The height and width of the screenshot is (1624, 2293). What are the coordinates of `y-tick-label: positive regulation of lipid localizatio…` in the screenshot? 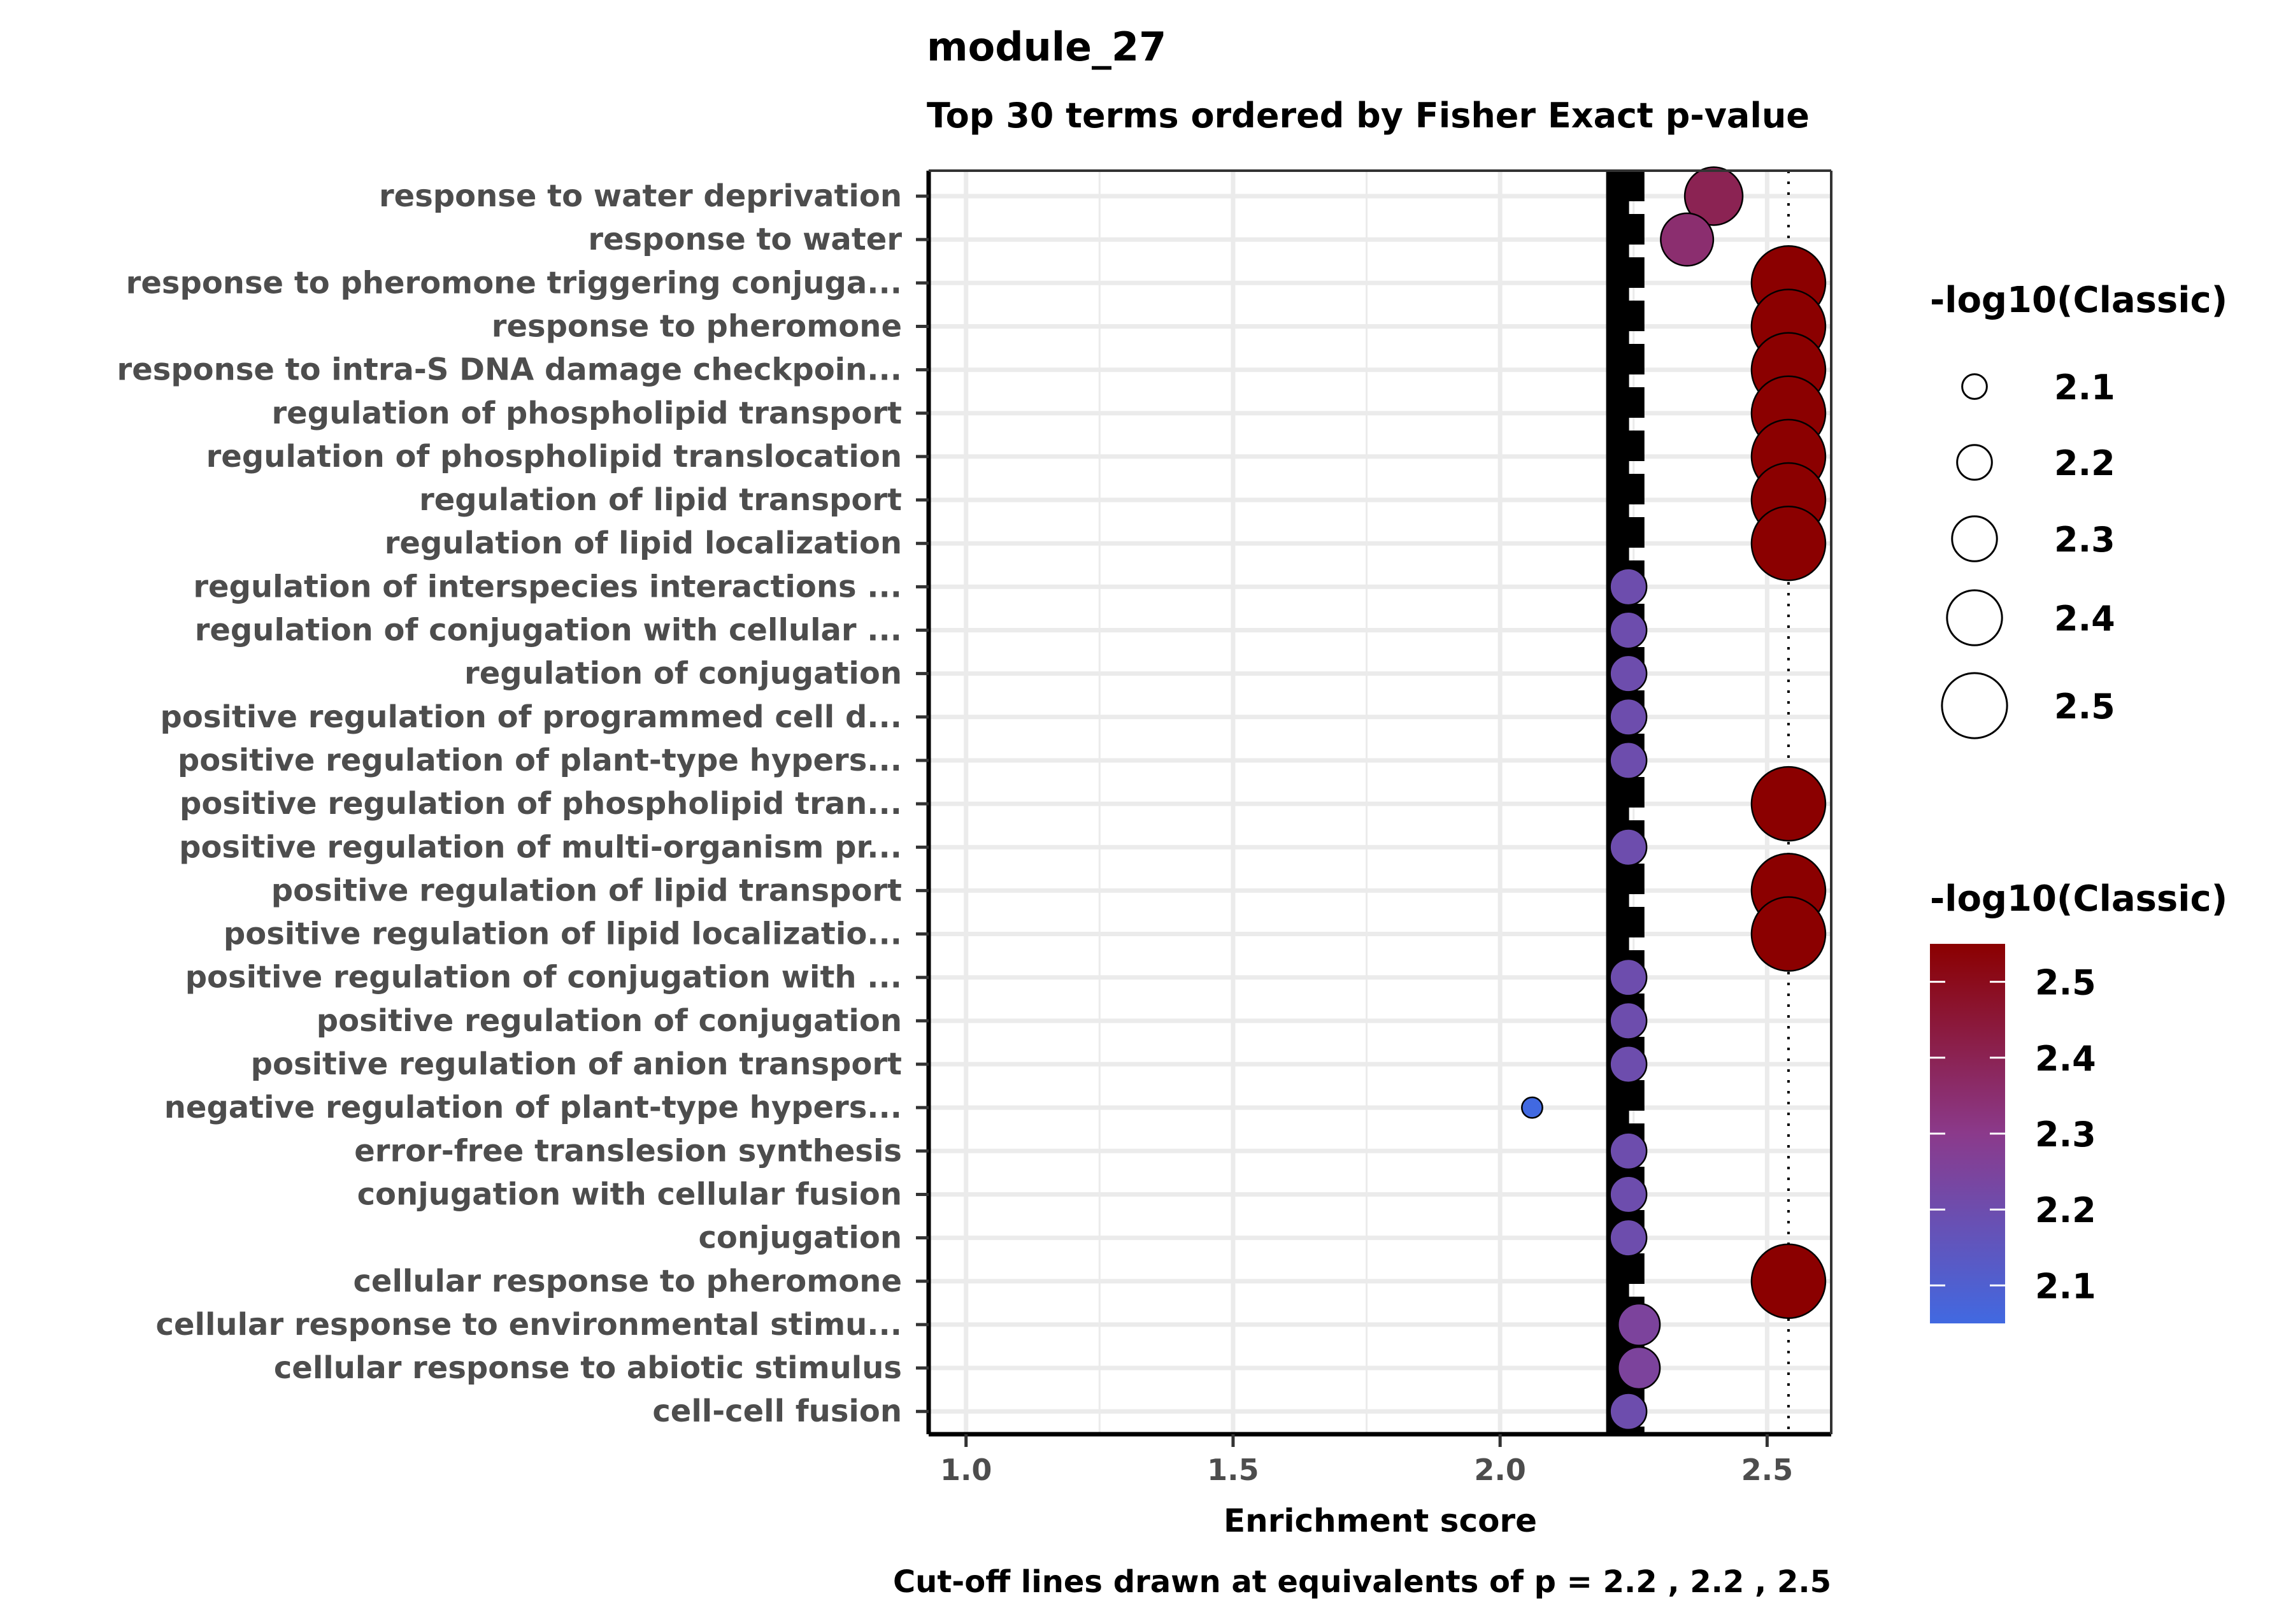 It's located at (563, 934).